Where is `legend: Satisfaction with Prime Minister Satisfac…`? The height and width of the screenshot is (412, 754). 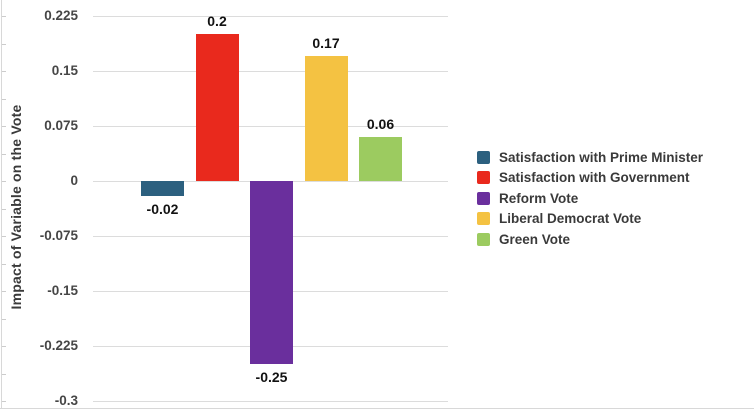
legend: Satisfaction with Prime Minister Satisfac… is located at coordinates (590, 198).